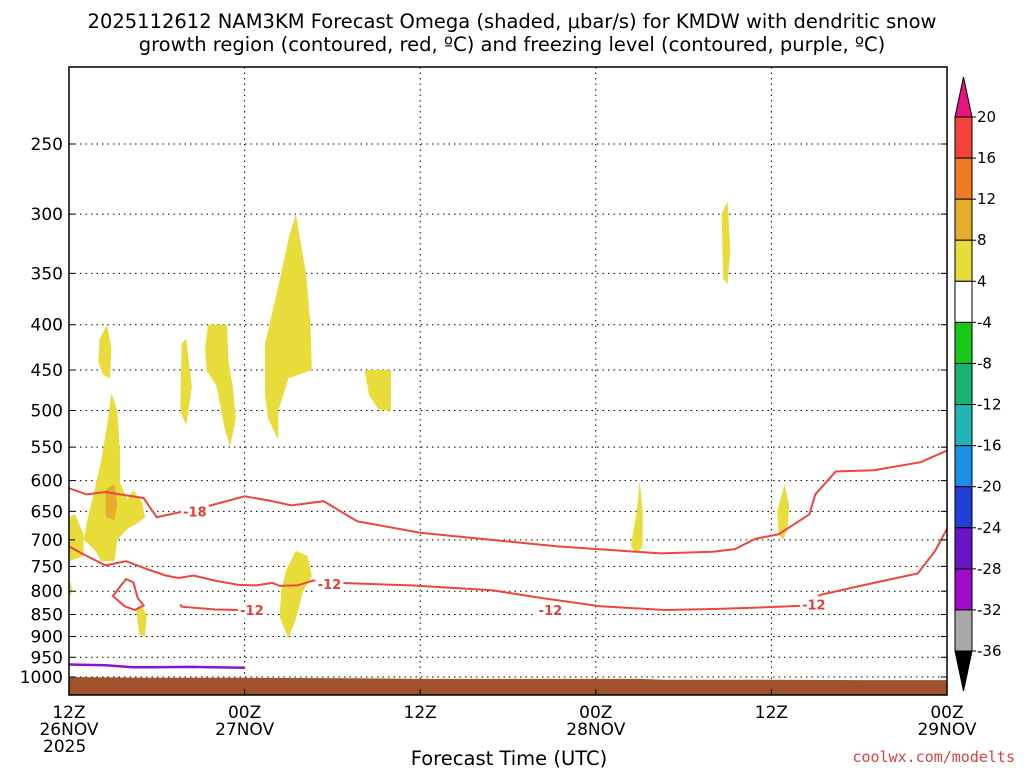 The width and height of the screenshot is (1024, 768). I want to click on x-axis-label: Forecast Time (UTC), so click(509, 757).